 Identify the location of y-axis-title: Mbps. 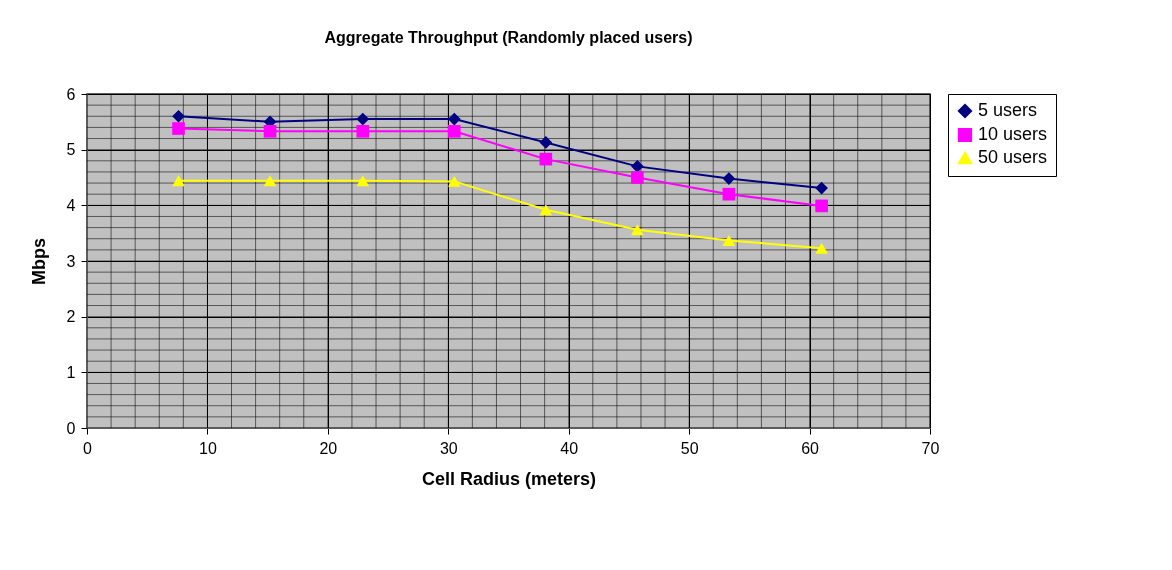
(38, 261).